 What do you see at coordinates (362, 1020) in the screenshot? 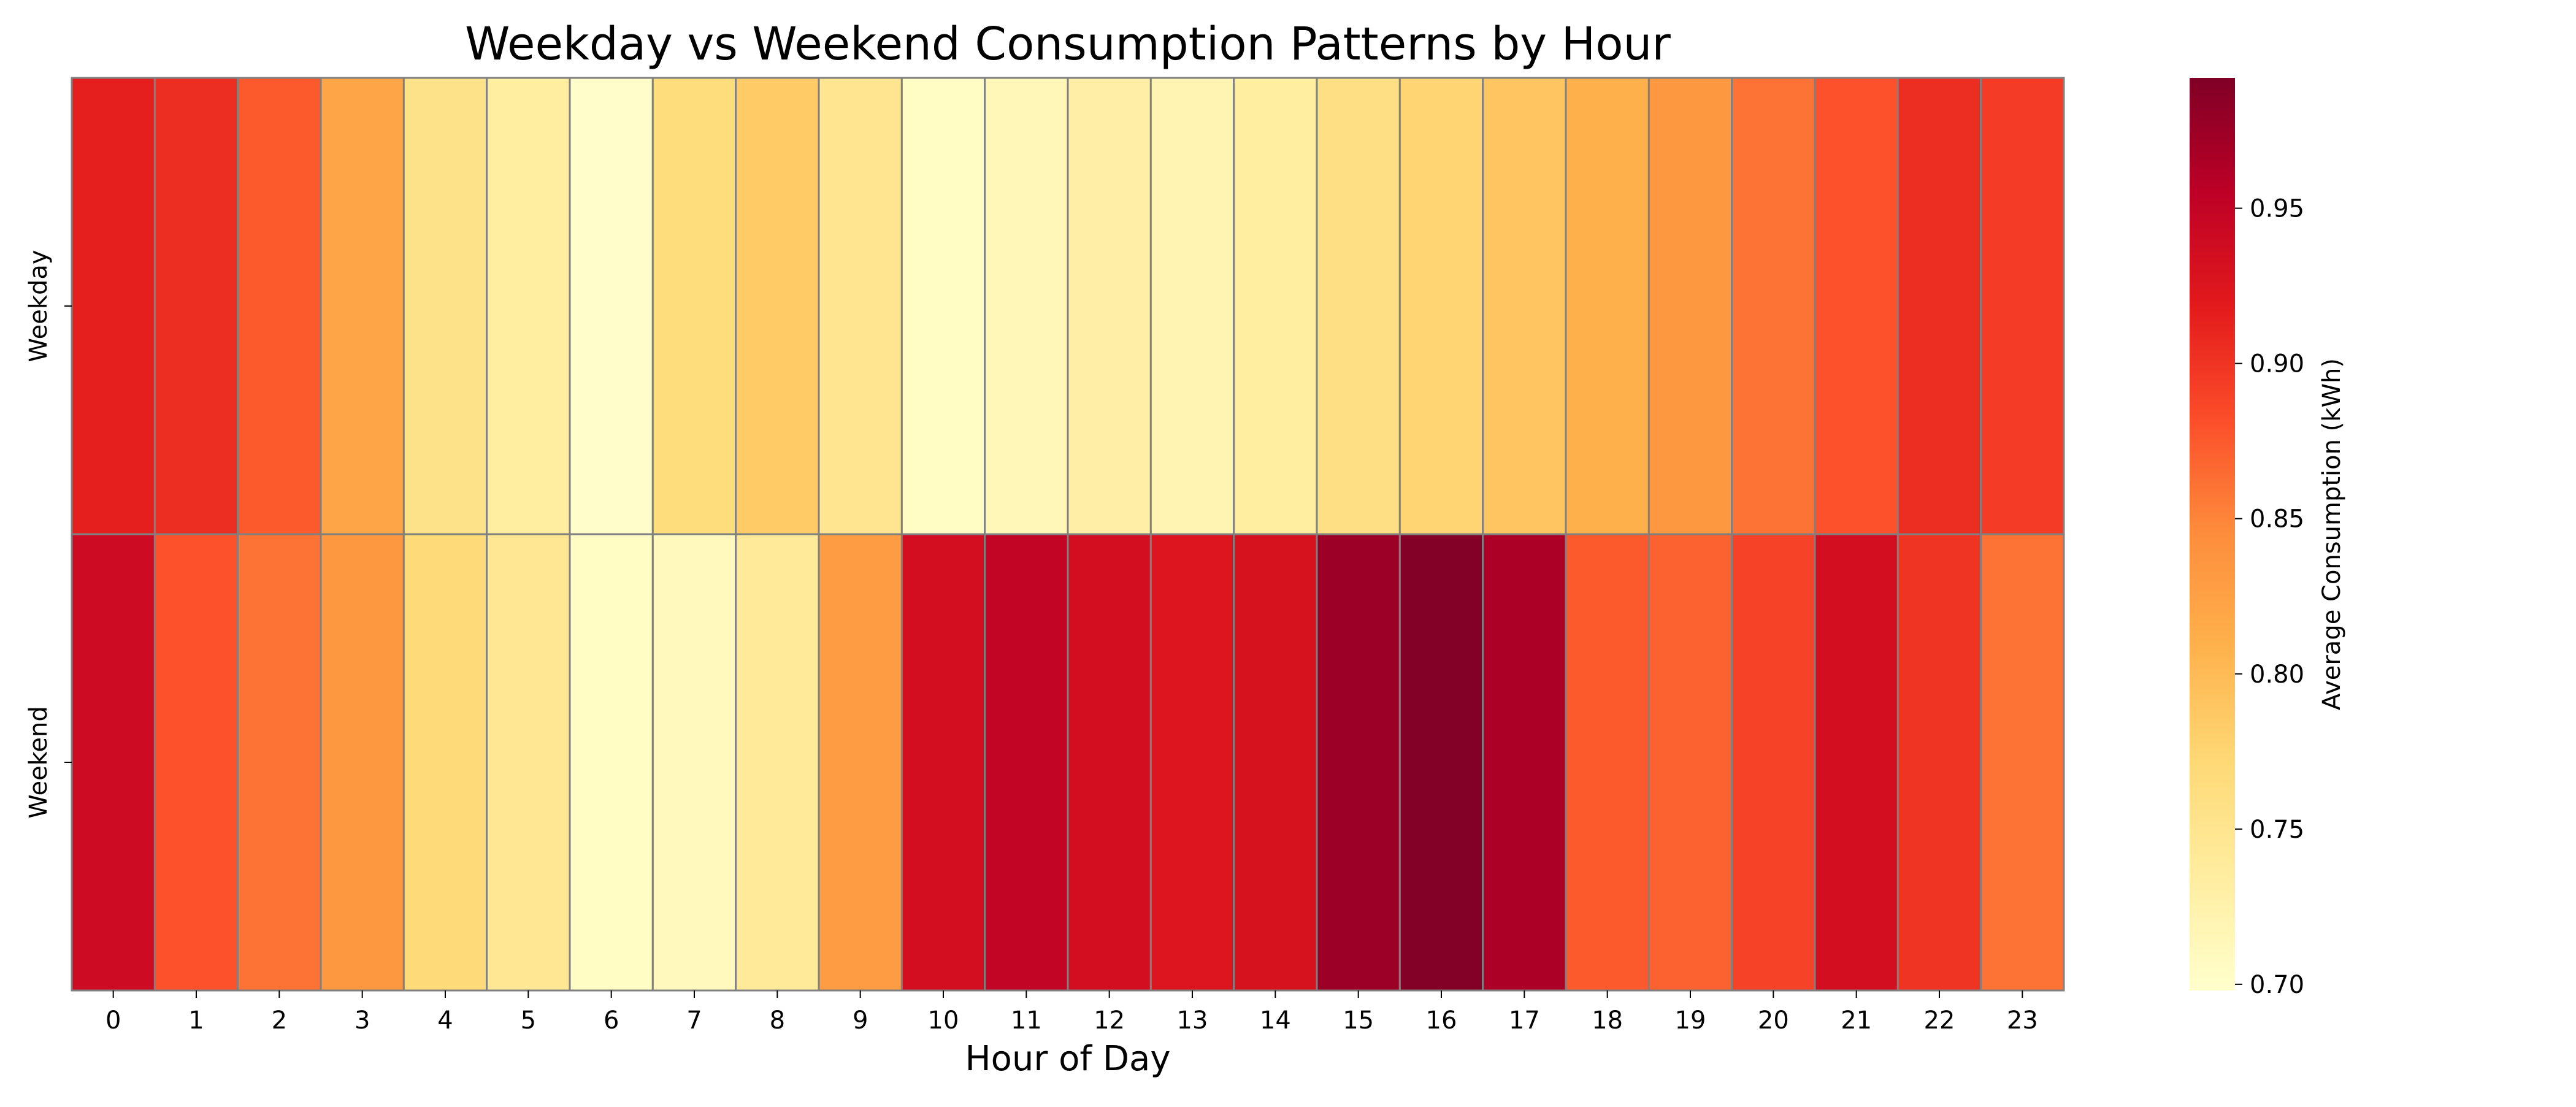
I see `x-tick-label: 3` at bounding box center [362, 1020].